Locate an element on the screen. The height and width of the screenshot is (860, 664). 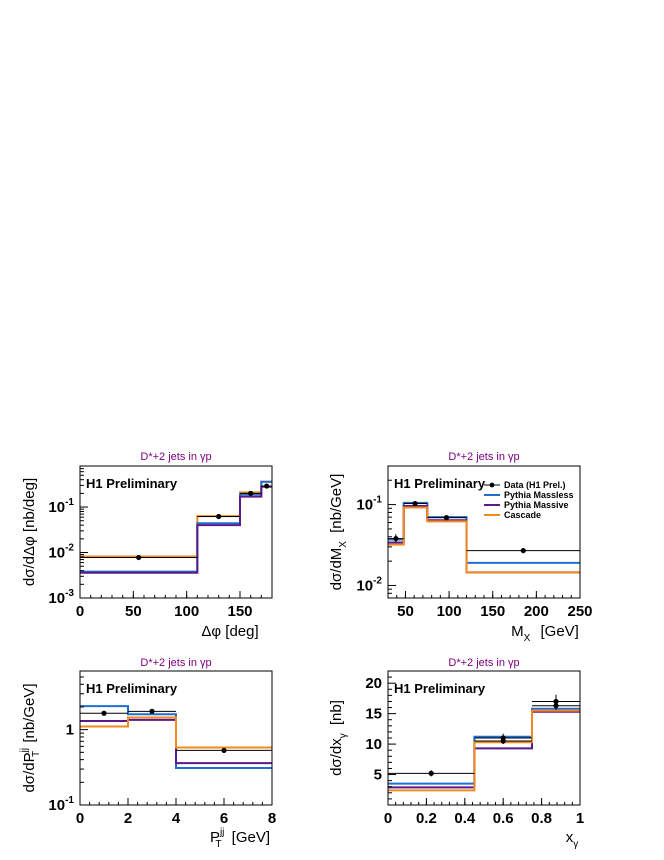
y-tick-base: 1 is located at coordinates (70, 730).